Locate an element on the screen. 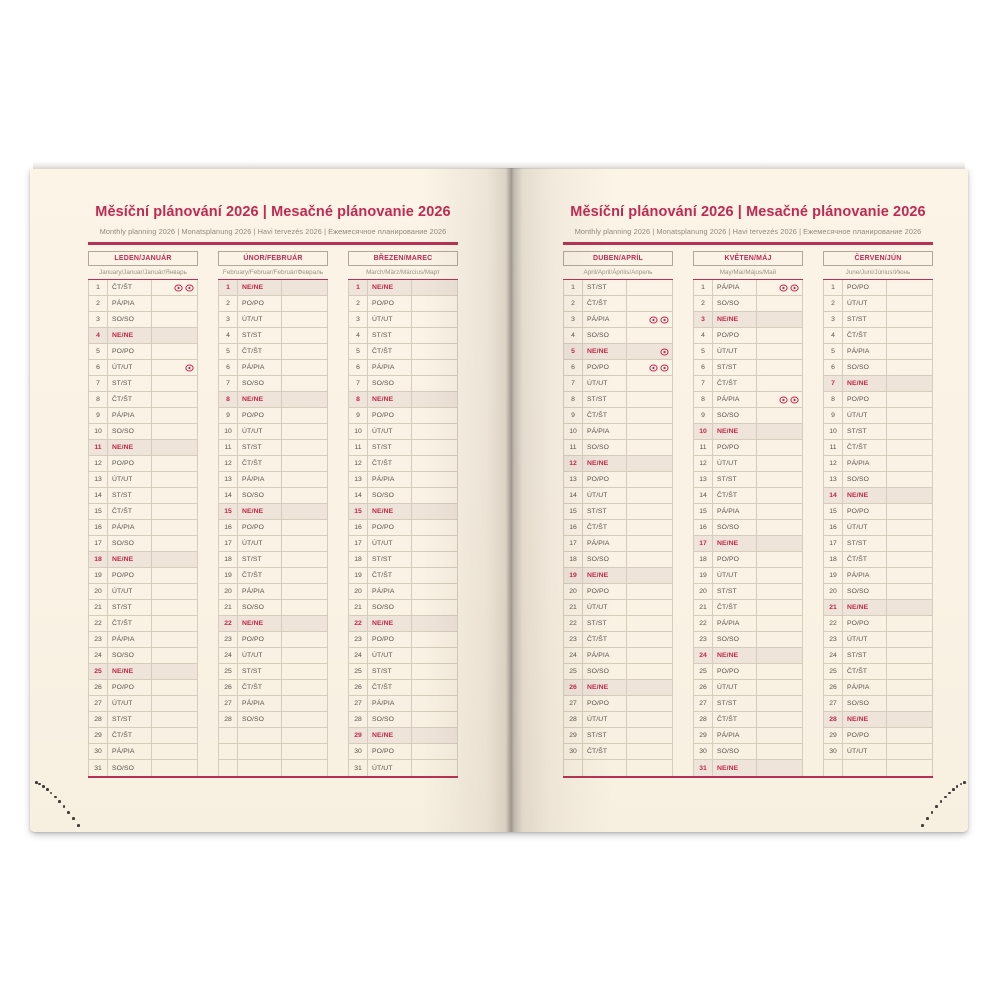 This screenshot has width=1000, height=1000. day-number-cell: 9 is located at coordinates (98, 415).